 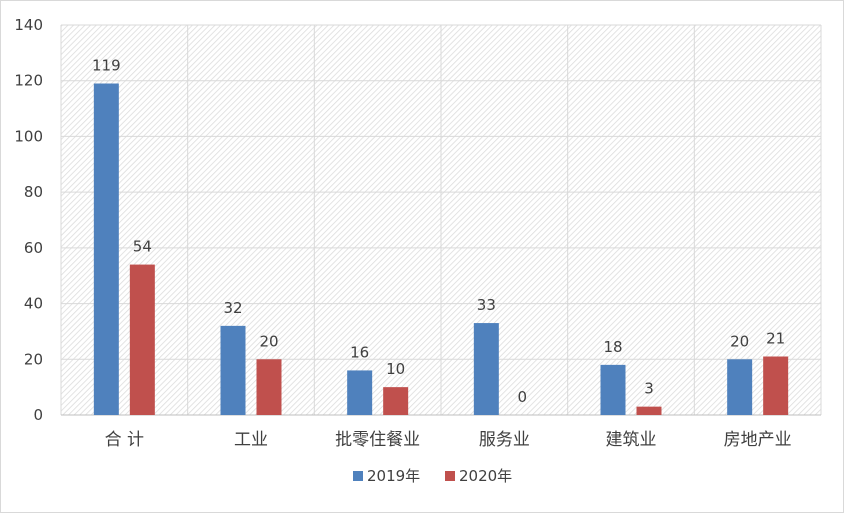 What do you see at coordinates (124, 440) in the screenshot?
I see `x-tick-label: 合 计` at bounding box center [124, 440].